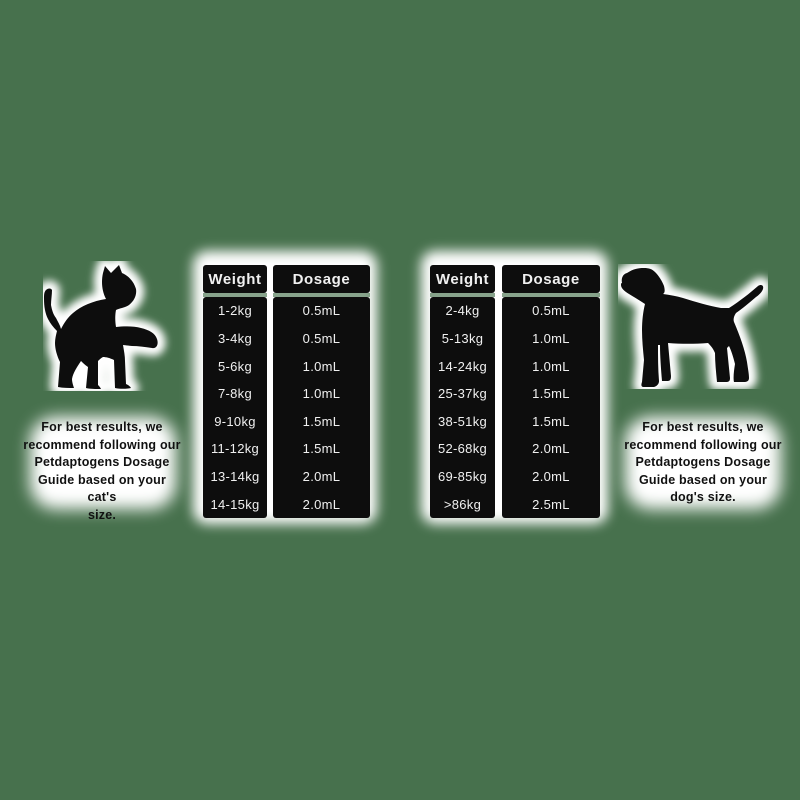 This screenshot has width=800, height=800. What do you see at coordinates (235, 504) in the screenshot?
I see `cat-weight-cell: 14-15kg` at bounding box center [235, 504].